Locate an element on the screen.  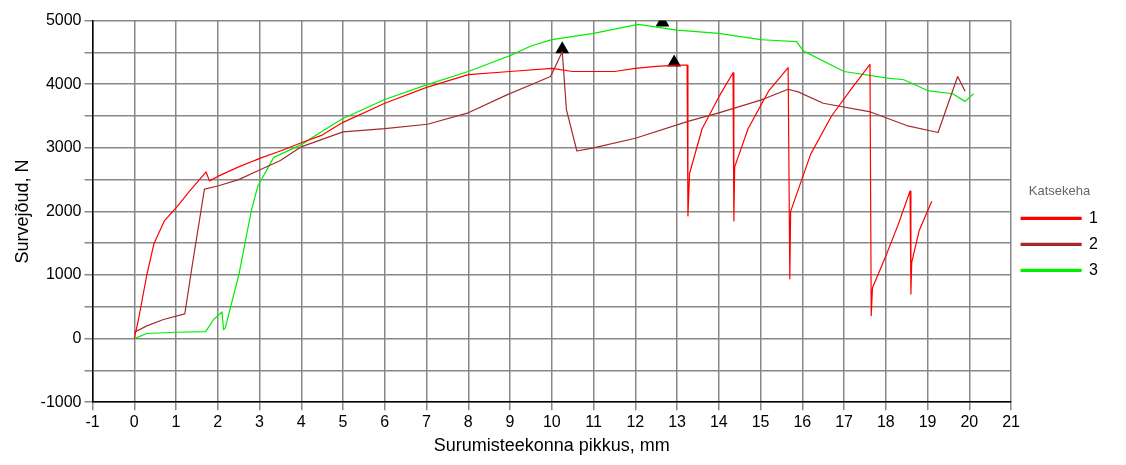
x-tick-label: 21 is located at coordinates (1011, 422).